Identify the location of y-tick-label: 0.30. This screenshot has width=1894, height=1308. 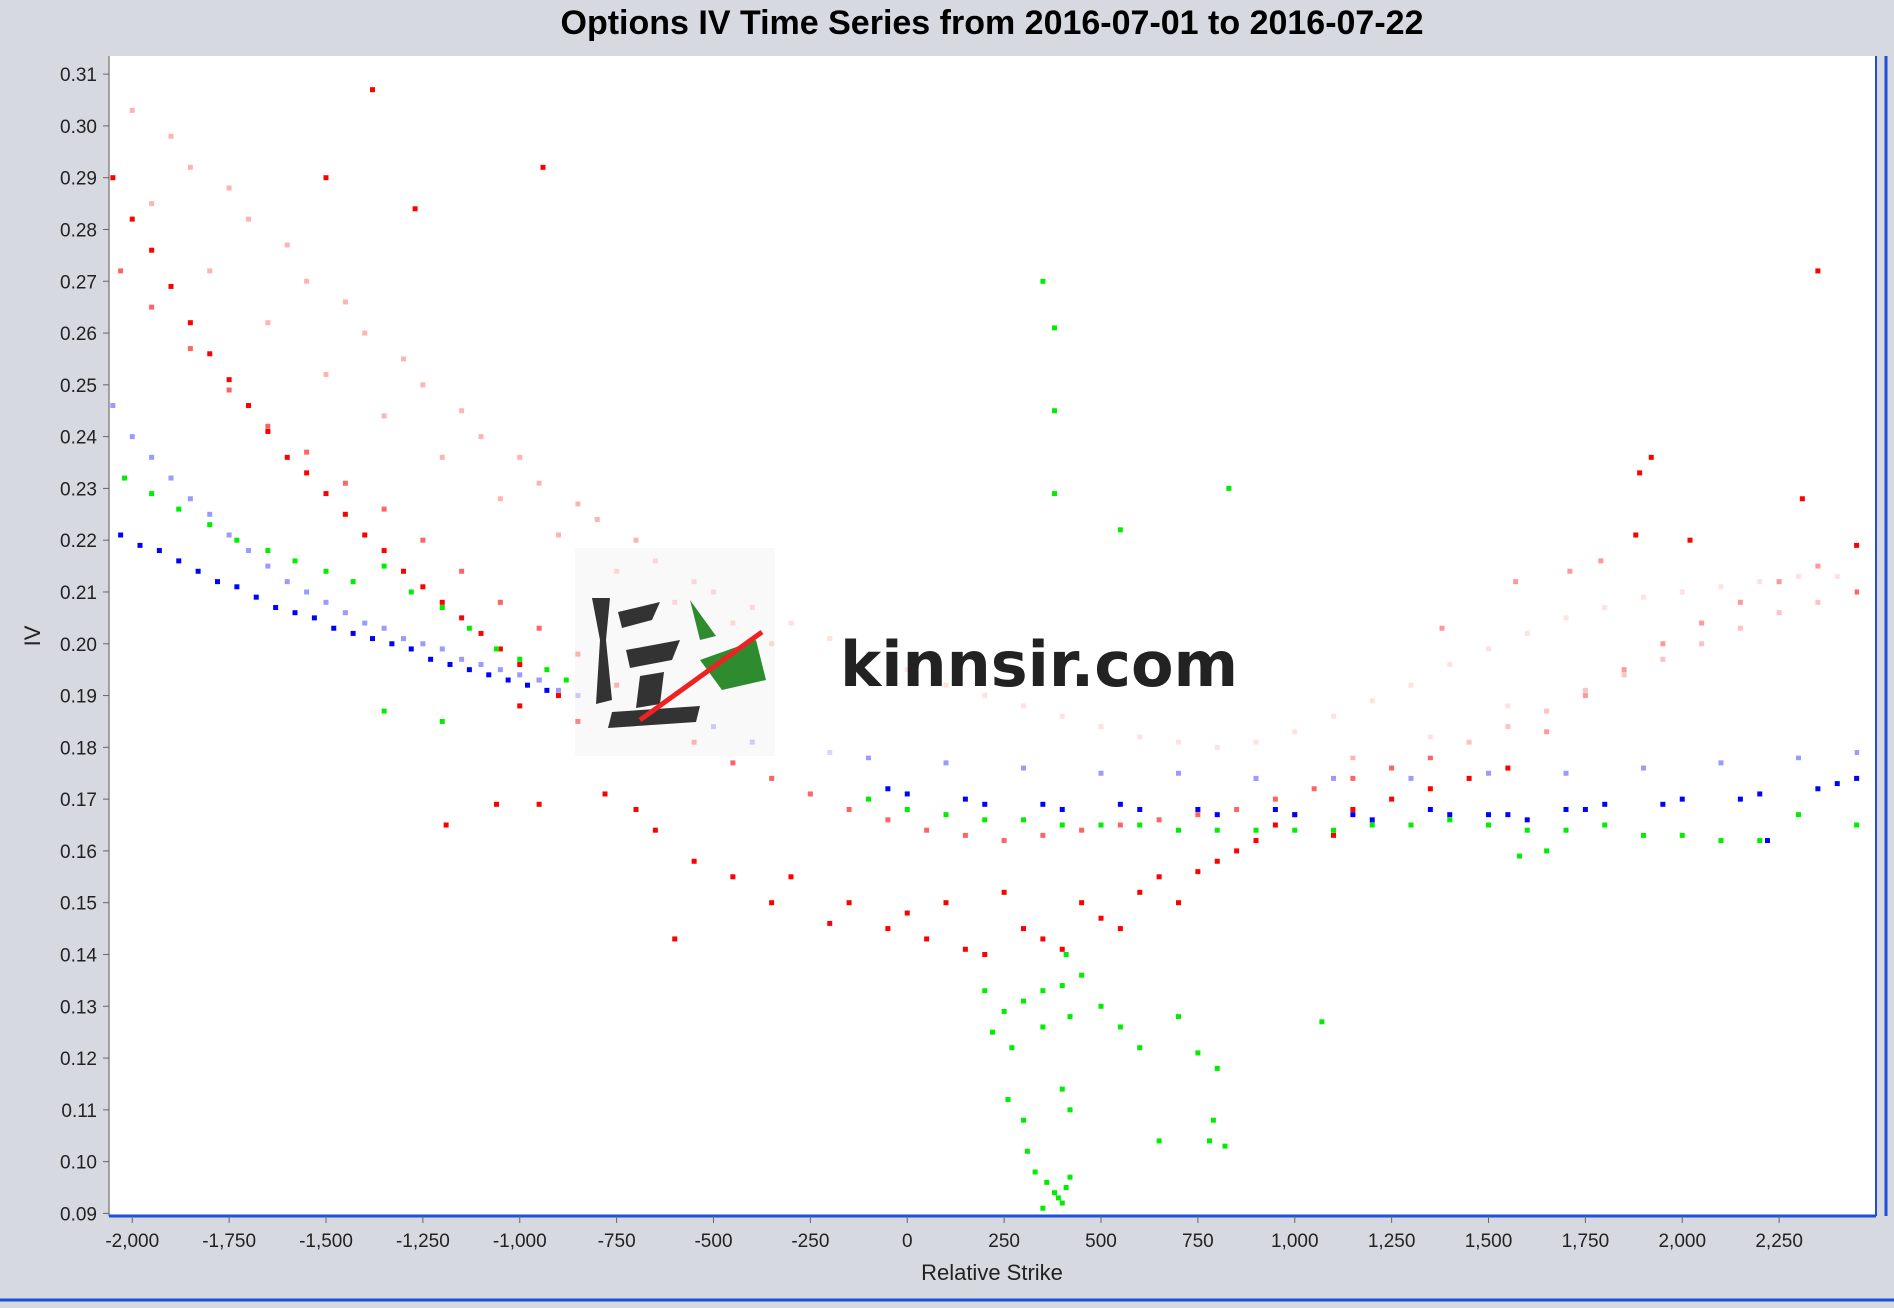
(78, 127).